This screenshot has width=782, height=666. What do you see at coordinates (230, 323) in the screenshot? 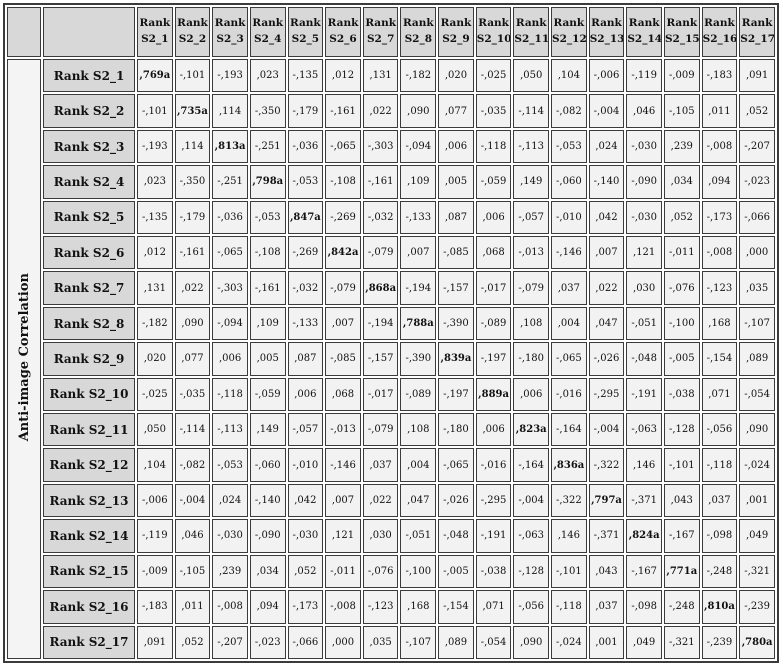
I see `data-cell: -,094` at bounding box center [230, 323].